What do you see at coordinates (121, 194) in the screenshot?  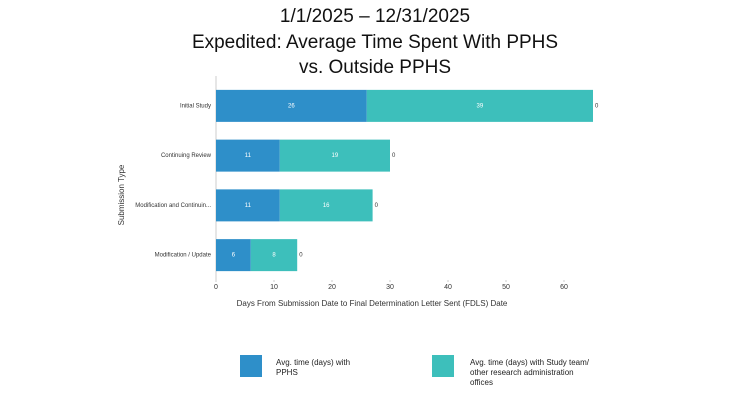 I see `y-axis-title: Submission Type` at bounding box center [121, 194].